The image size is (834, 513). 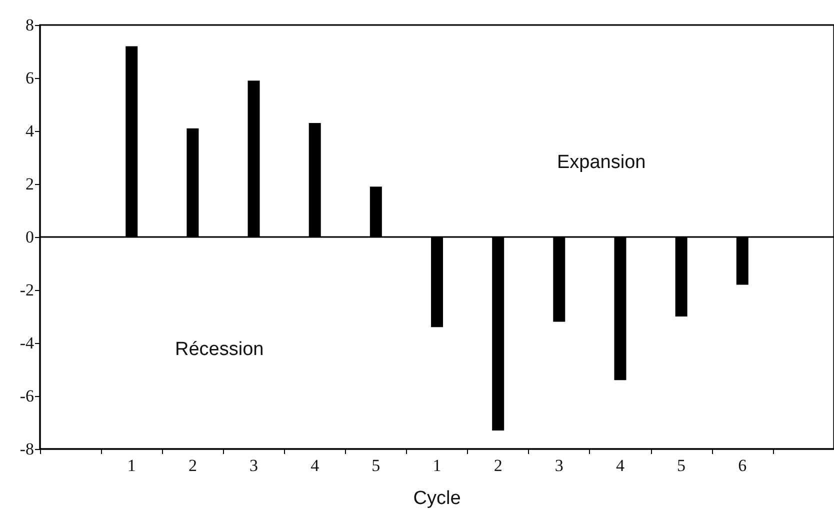 I want to click on y-tick-label: 8, so click(x=30, y=25).